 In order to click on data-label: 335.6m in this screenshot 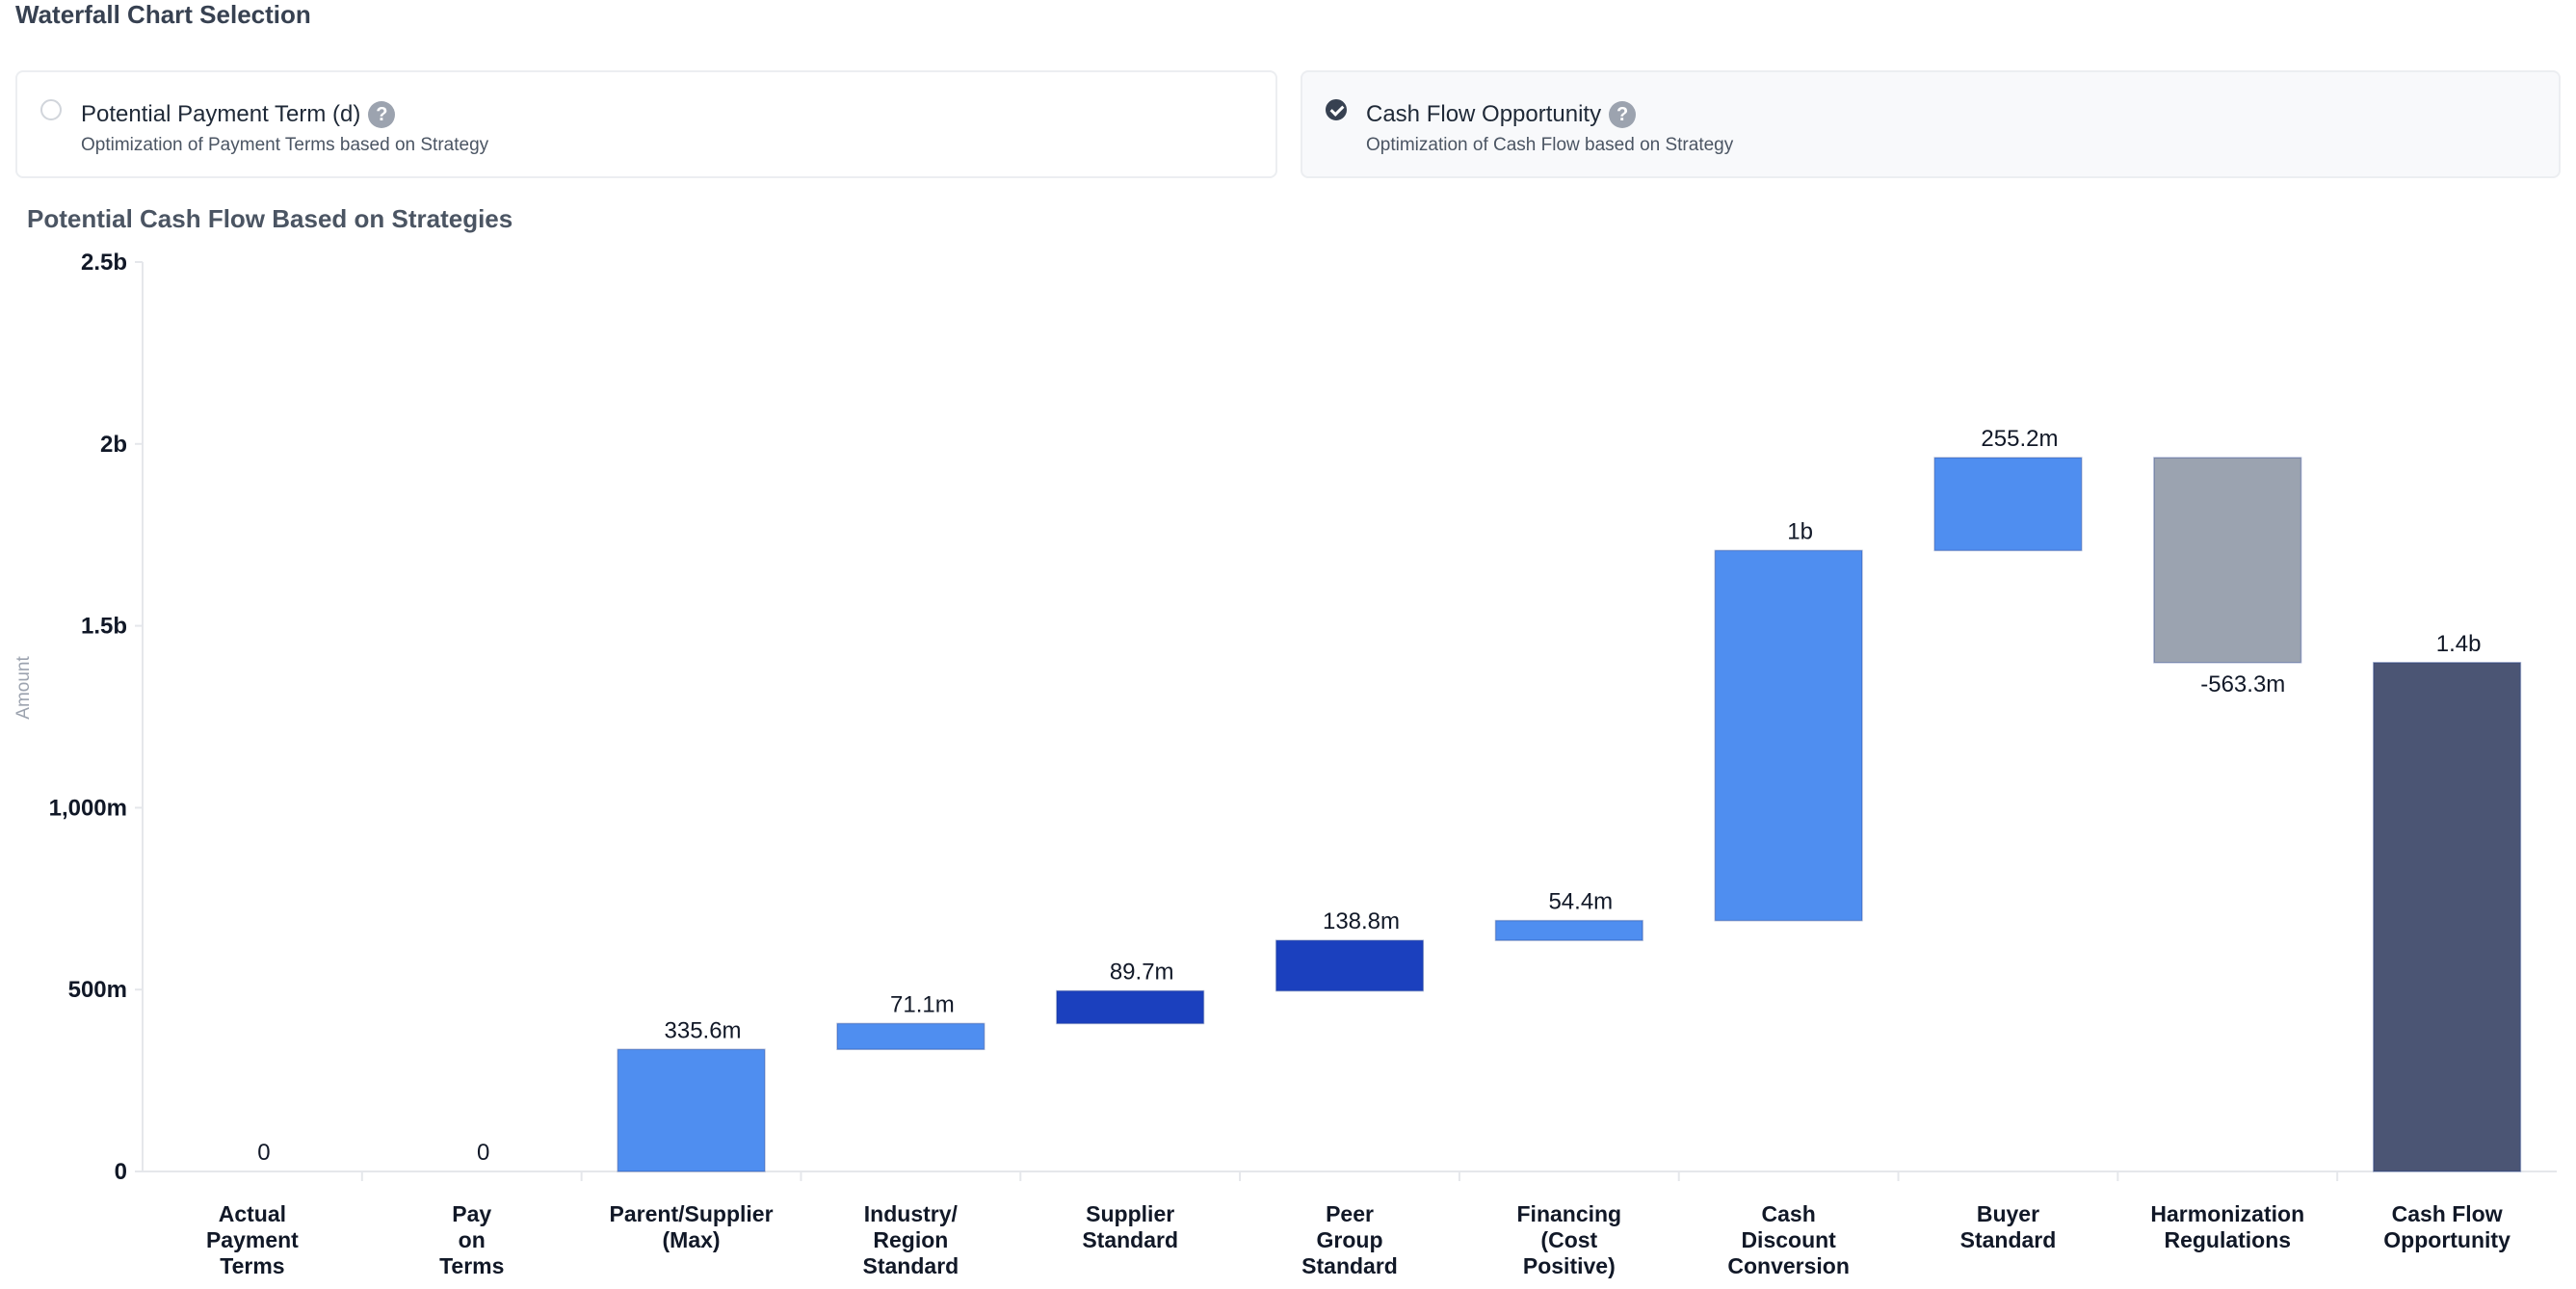, I will do `click(703, 1030)`.